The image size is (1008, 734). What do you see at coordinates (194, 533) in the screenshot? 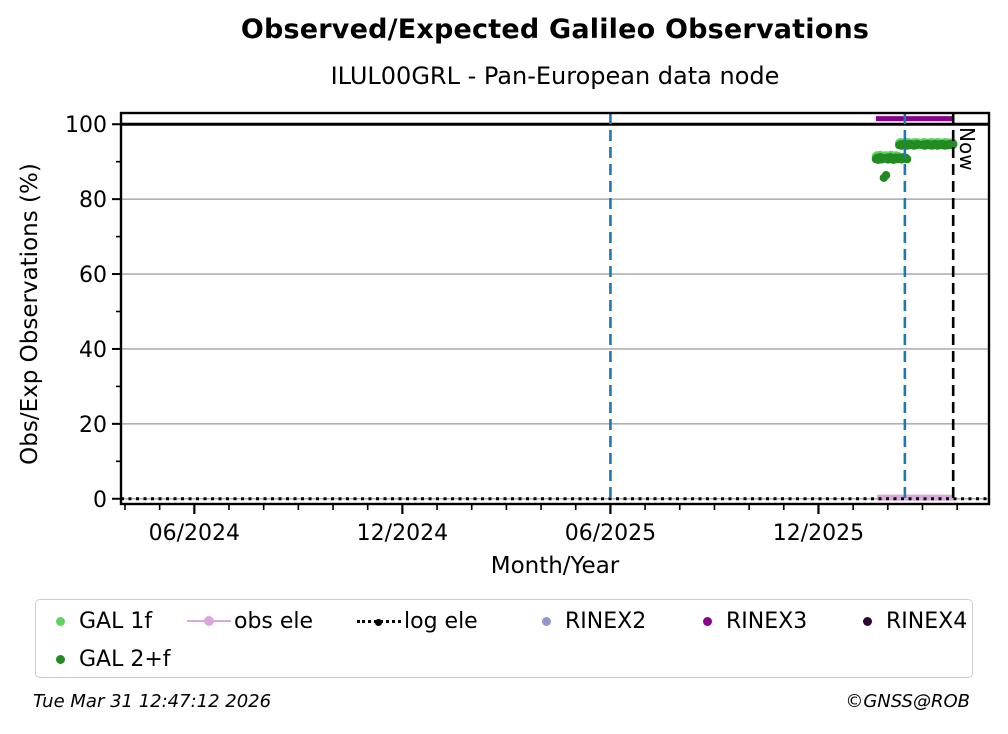
I see `x-tick-label: 06/2024` at bounding box center [194, 533].